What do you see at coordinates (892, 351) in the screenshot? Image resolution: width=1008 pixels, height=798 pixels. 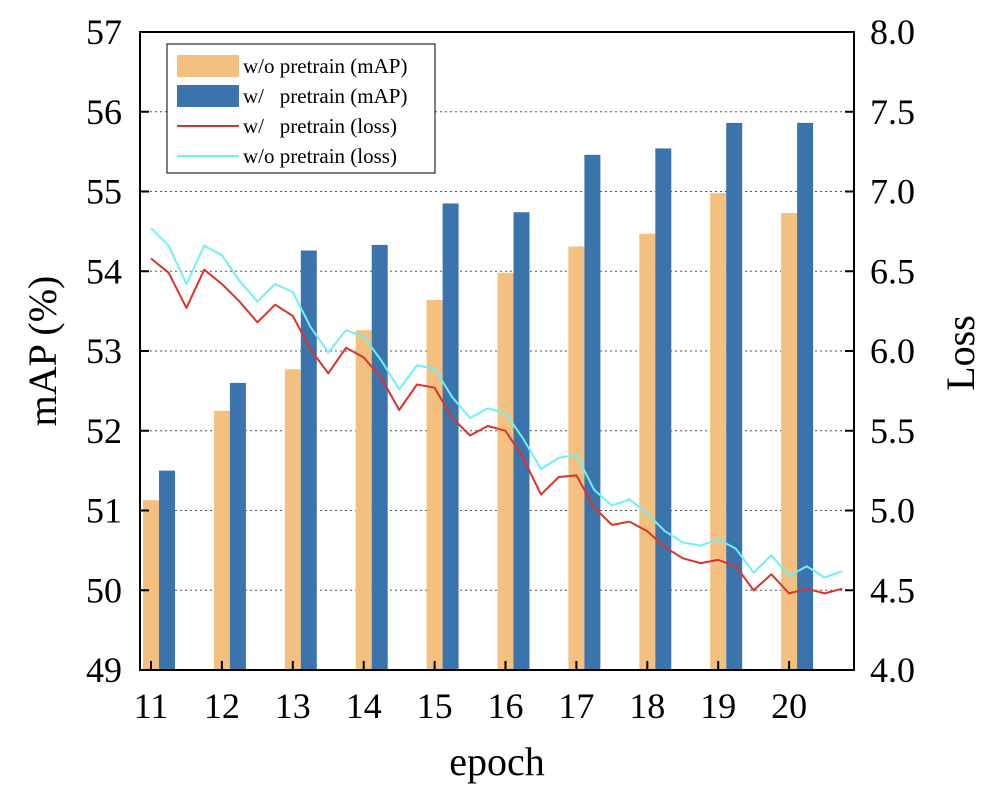 I see `y2-tick-label: 6.0` at bounding box center [892, 351].